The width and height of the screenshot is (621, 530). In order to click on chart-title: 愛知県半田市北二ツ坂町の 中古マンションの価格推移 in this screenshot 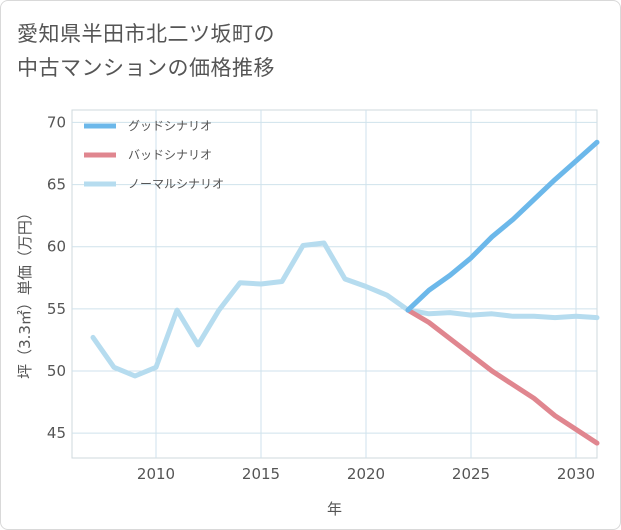, I will do `click(146, 51)`.